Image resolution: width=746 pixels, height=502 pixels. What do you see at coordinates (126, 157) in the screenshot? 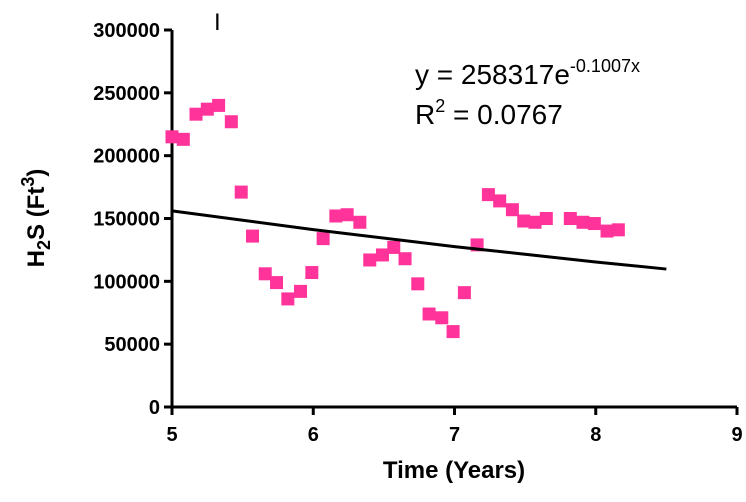
I see `y-tick-label: 200000` at bounding box center [126, 157].